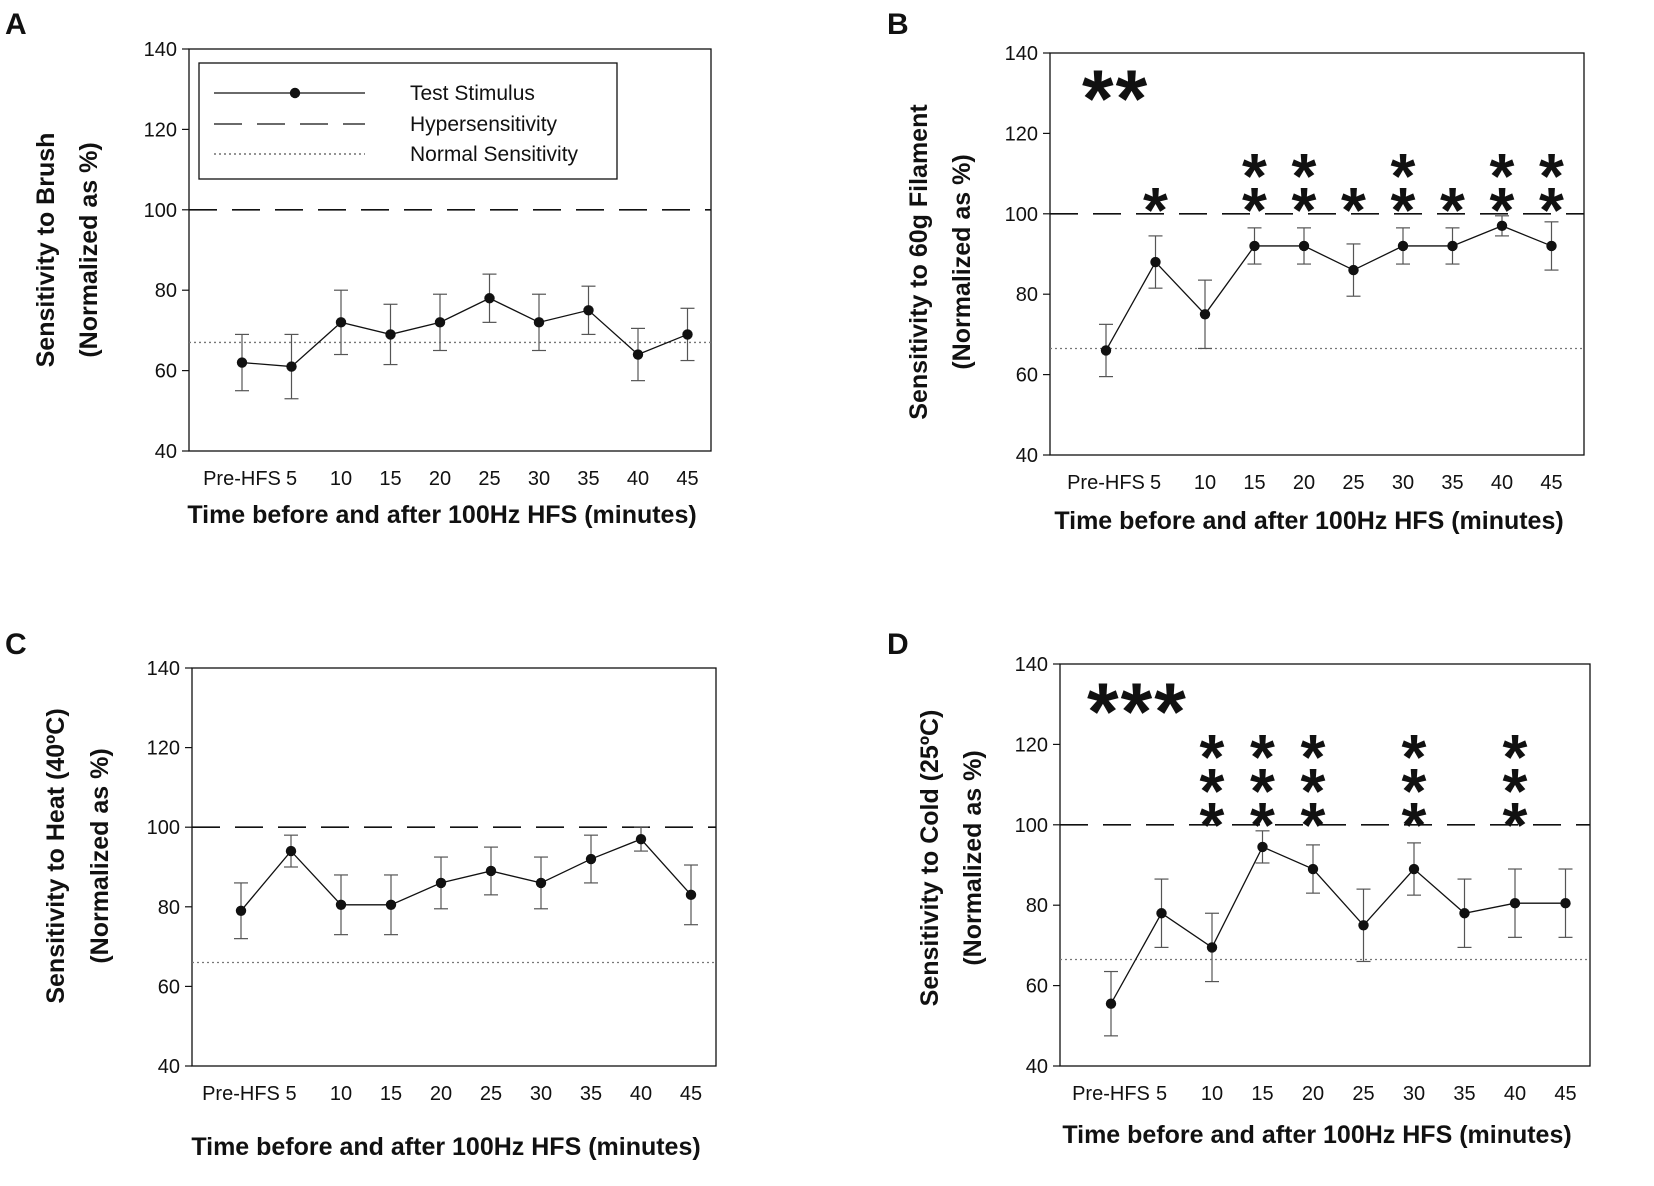 The width and height of the screenshot is (1654, 1186). What do you see at coordinates (295, 93) in the screenshot?
I see `legend-marker` at bounding box center [295, 93].